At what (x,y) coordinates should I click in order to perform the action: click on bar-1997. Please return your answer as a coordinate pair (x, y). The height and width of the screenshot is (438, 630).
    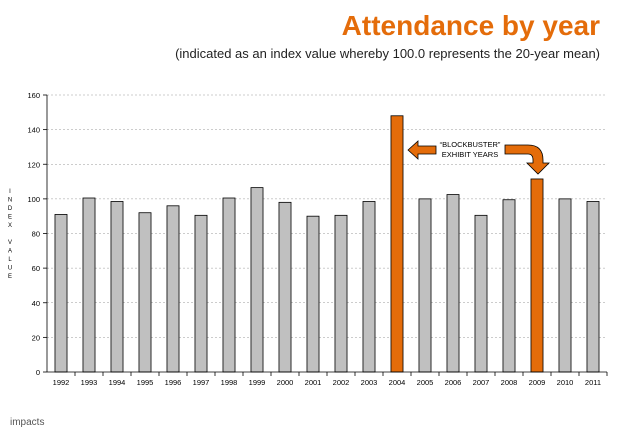
    Looking at the image, I should click on (201, 293).